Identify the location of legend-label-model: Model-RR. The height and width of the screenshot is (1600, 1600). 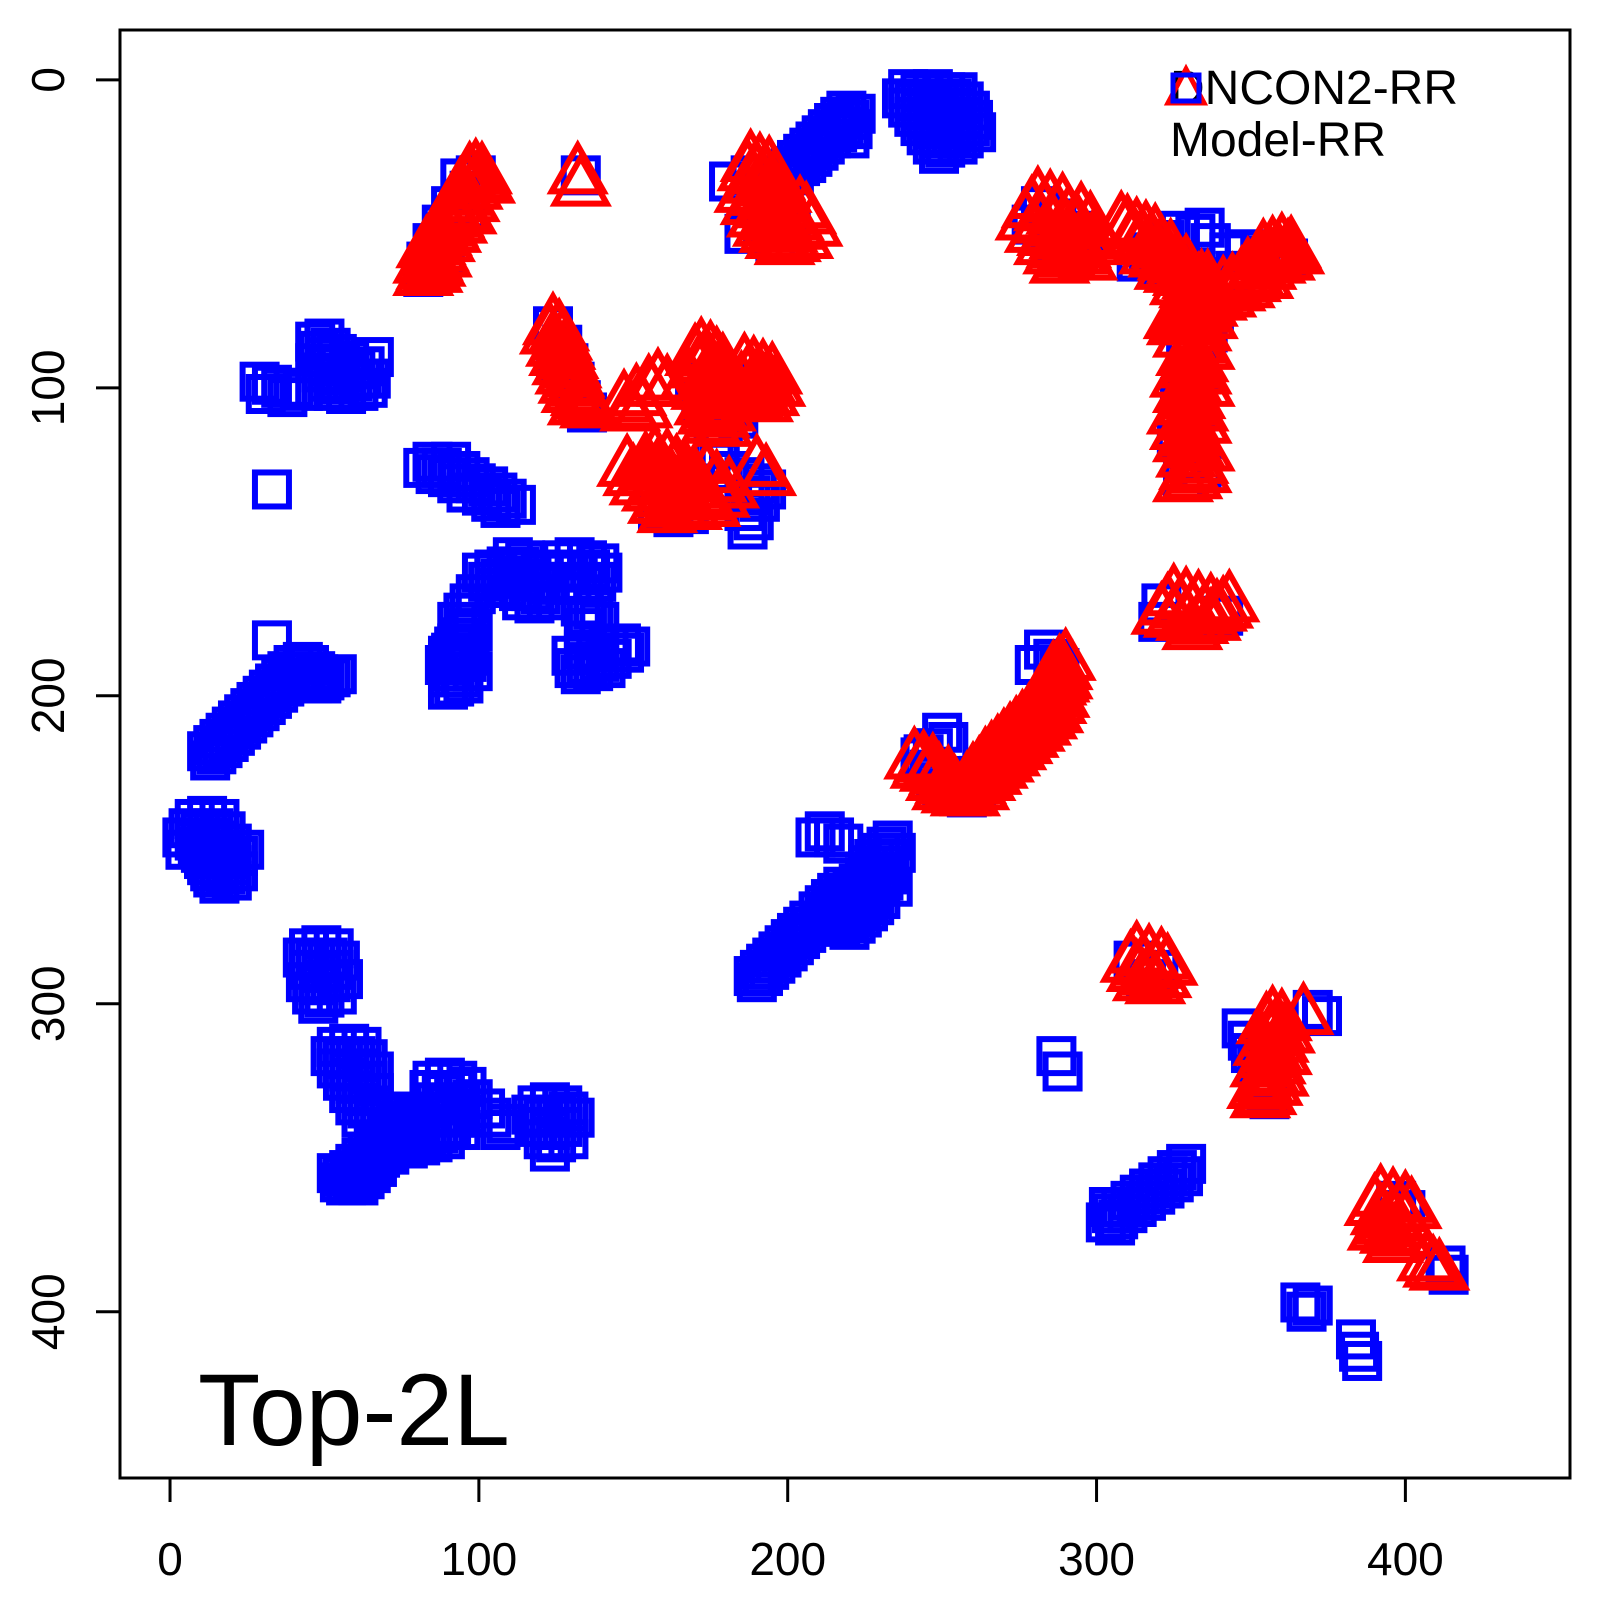
(1278, 140).